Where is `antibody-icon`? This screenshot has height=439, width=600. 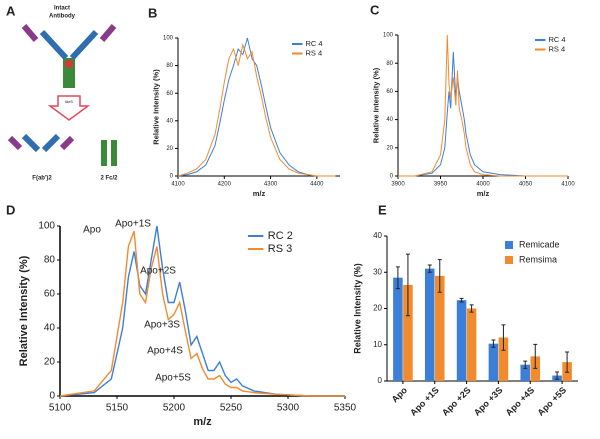 antibody-icon is located at coordinates (69, 56).